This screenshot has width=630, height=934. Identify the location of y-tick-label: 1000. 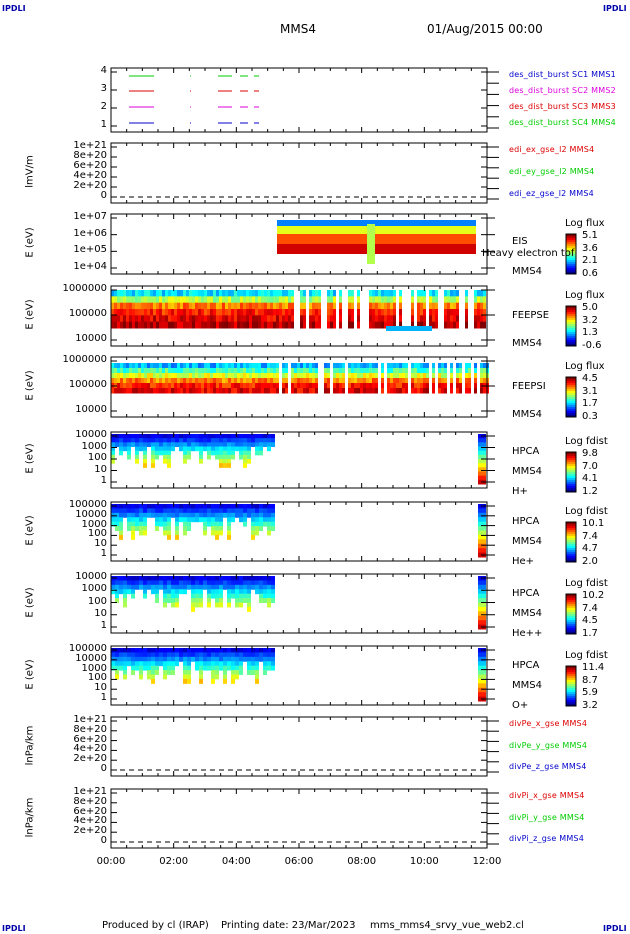
(94, 668).